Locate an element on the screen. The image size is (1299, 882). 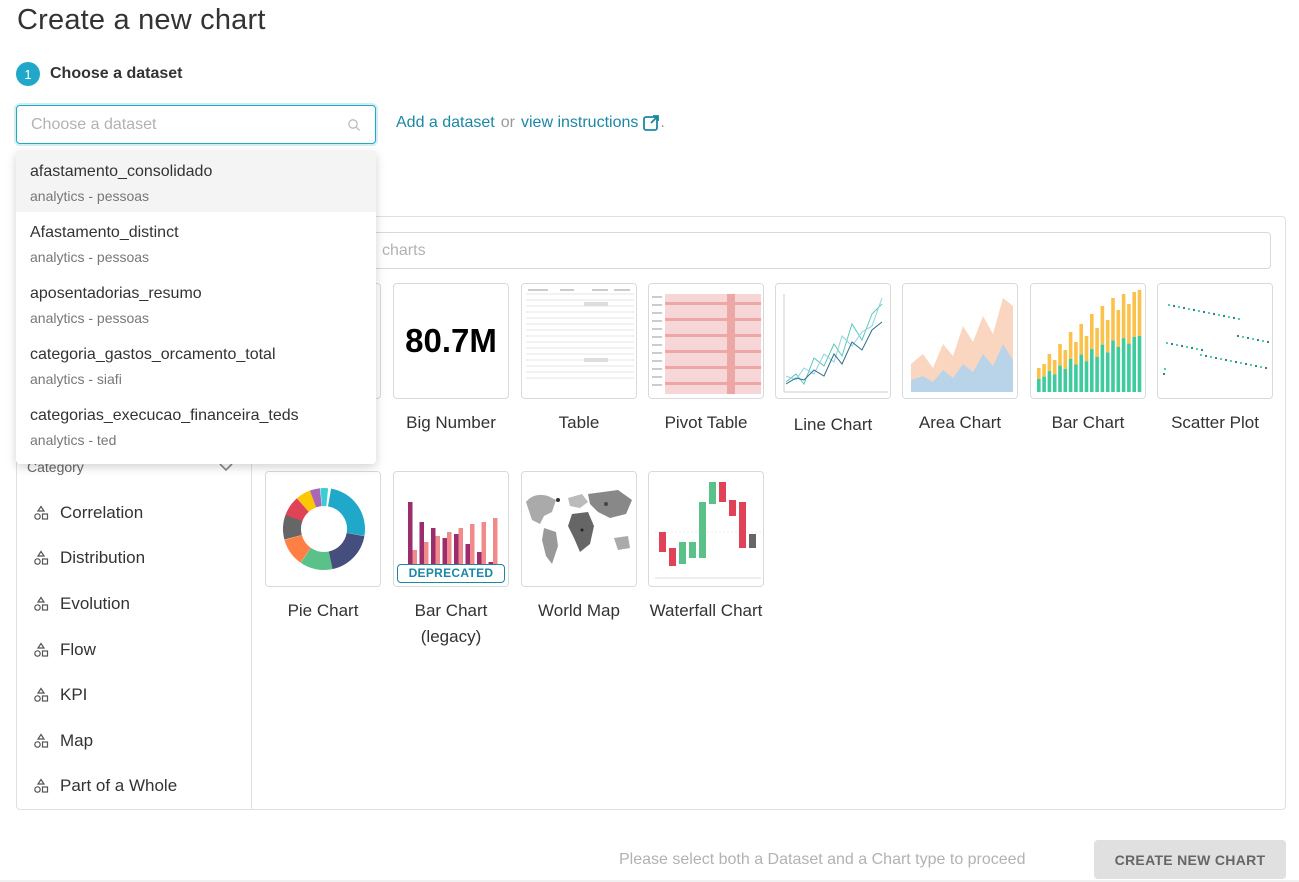
category-item: Correlation is located at coordinates (105, 513).